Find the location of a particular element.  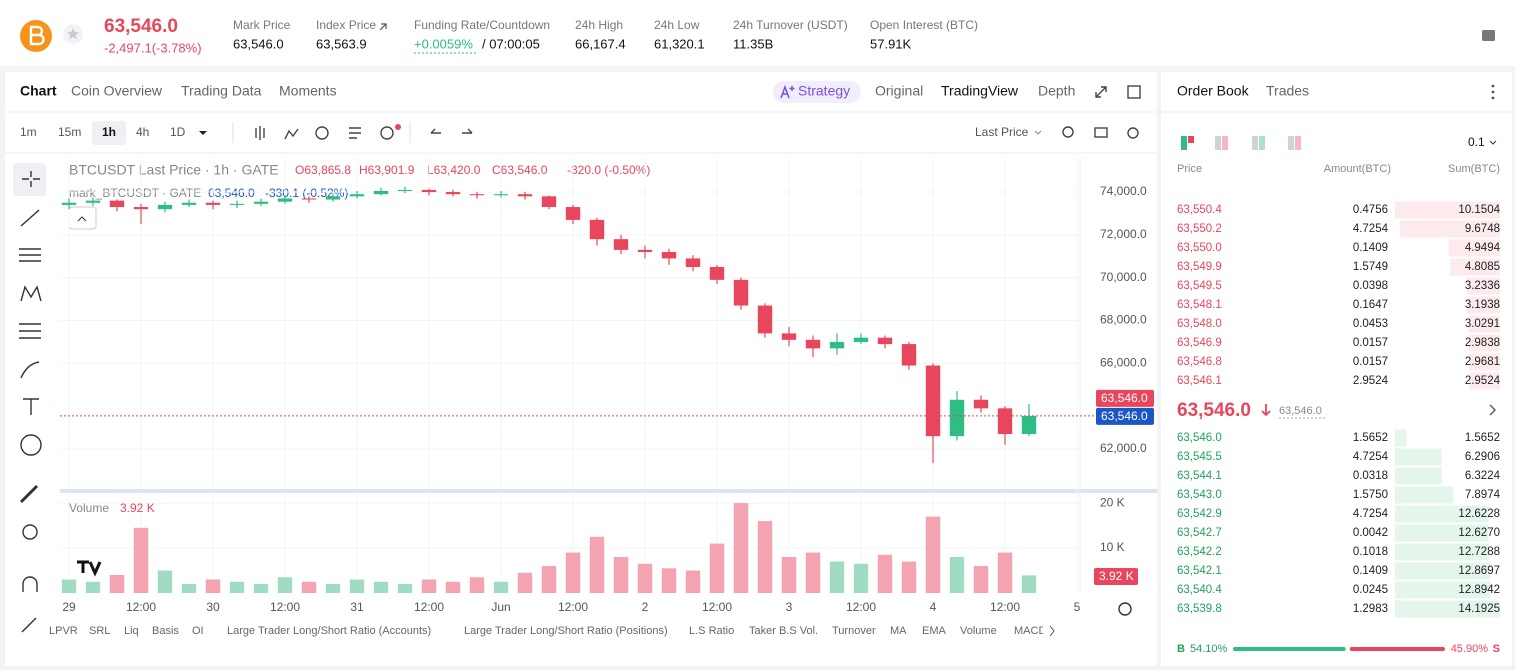

search-icon is located at coordinates (1068, 132).